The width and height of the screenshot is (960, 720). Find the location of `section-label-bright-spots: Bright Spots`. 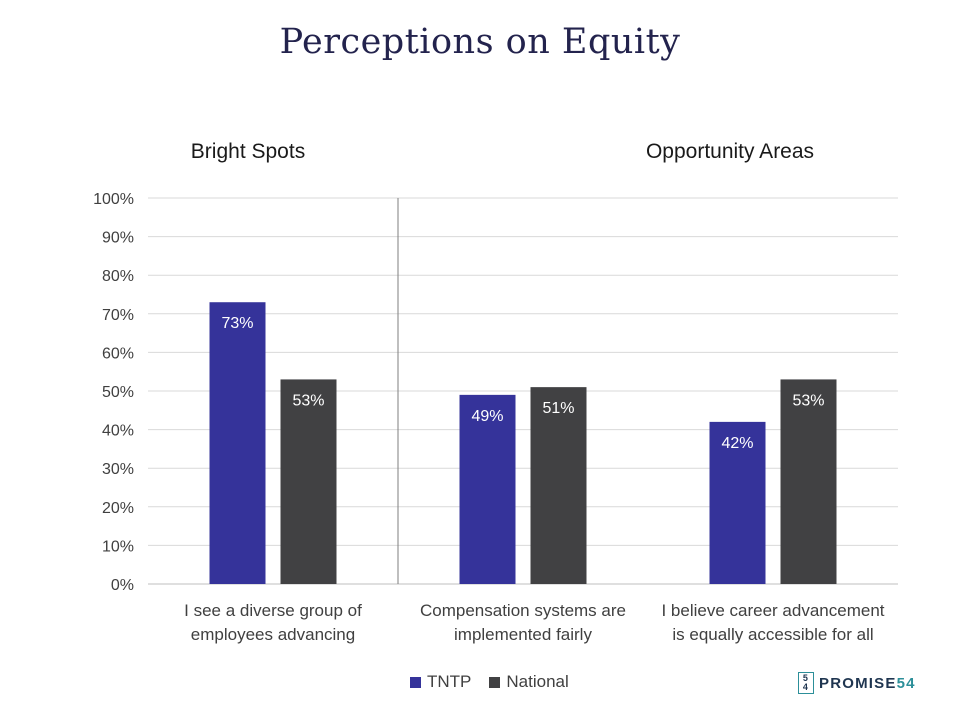

section-label-bright-spots: Bright Spots is located at coordinates (248, 151).